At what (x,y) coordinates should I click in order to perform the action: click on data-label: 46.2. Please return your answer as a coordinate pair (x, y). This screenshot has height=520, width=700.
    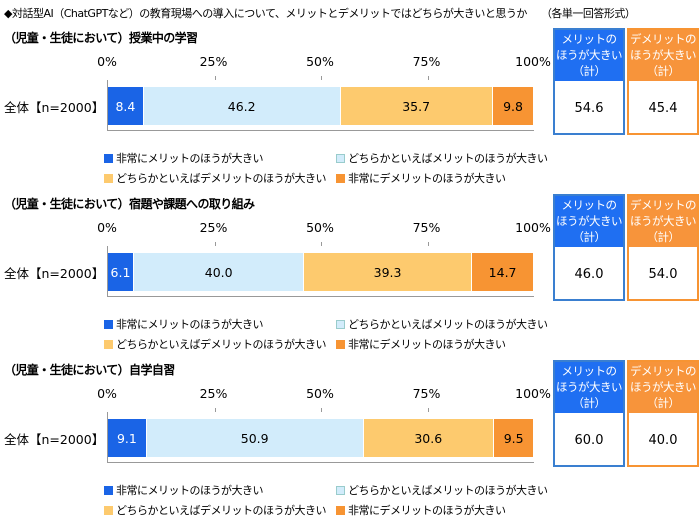
    Looking at the image, I should click on (241, 106).